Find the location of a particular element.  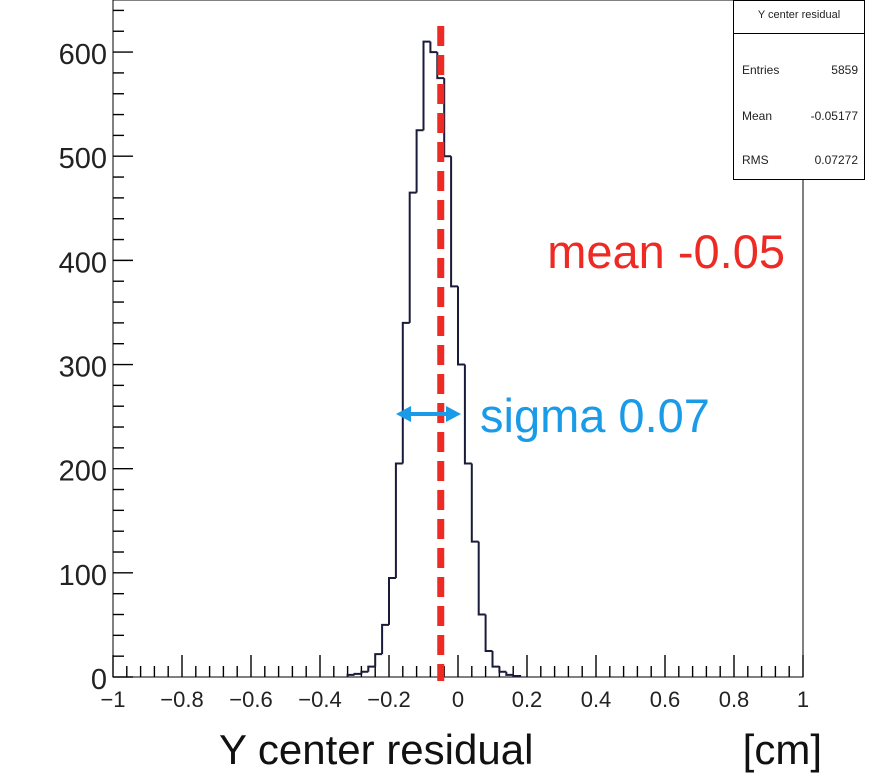

stats-row-rms: RMS 0.07272 is located at coordinates (800, 160).